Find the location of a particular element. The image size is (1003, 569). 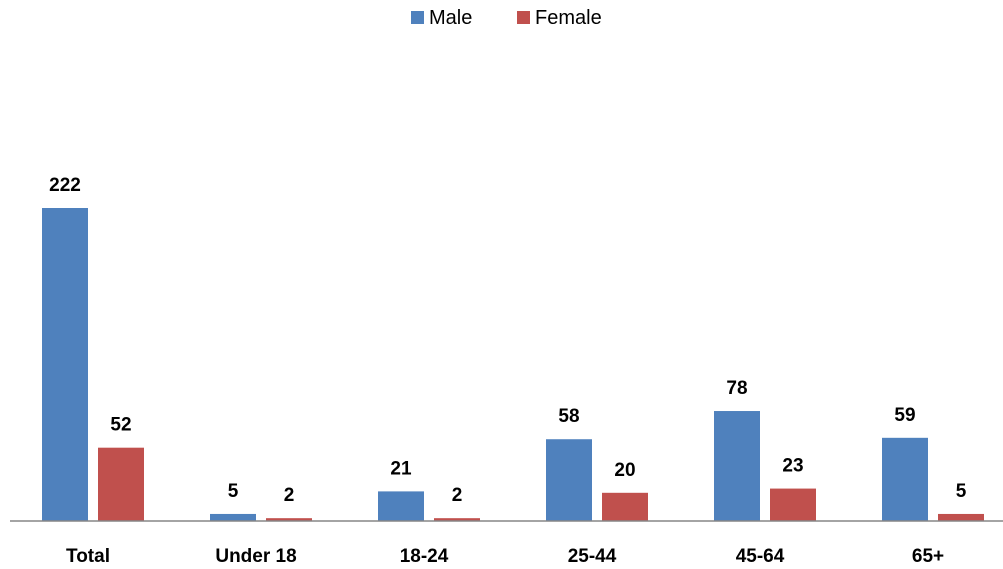

data-label-male-45-64: 78 is located at coordinates (736, 388).